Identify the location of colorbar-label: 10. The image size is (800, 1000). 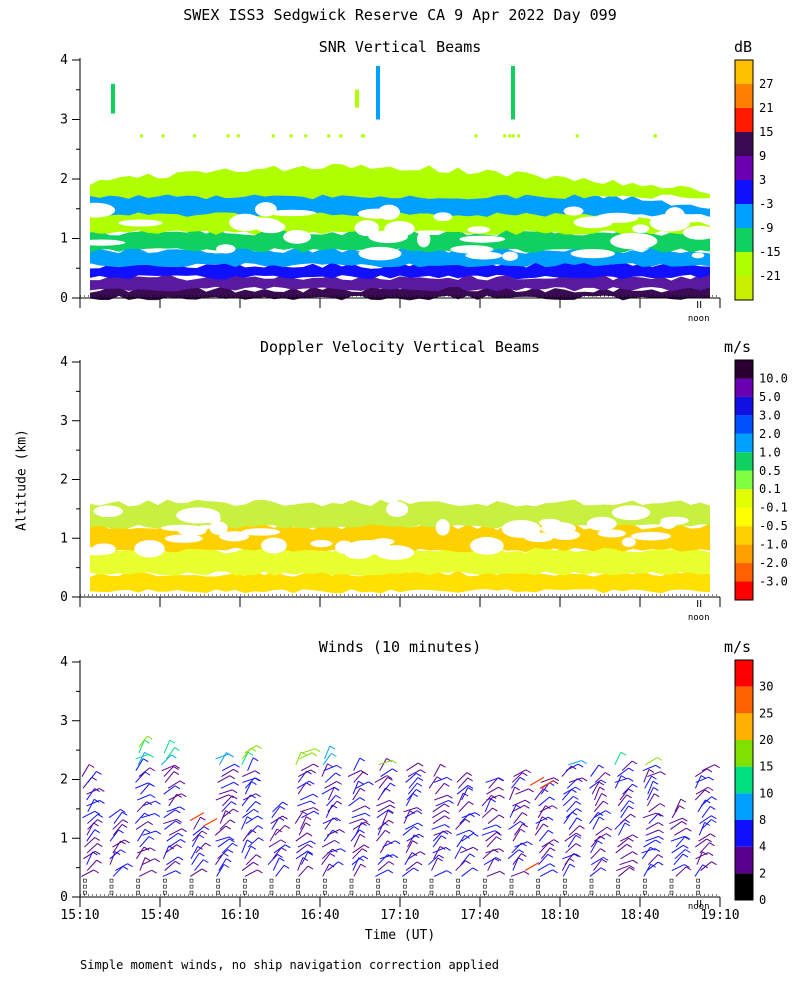
(766, 793).